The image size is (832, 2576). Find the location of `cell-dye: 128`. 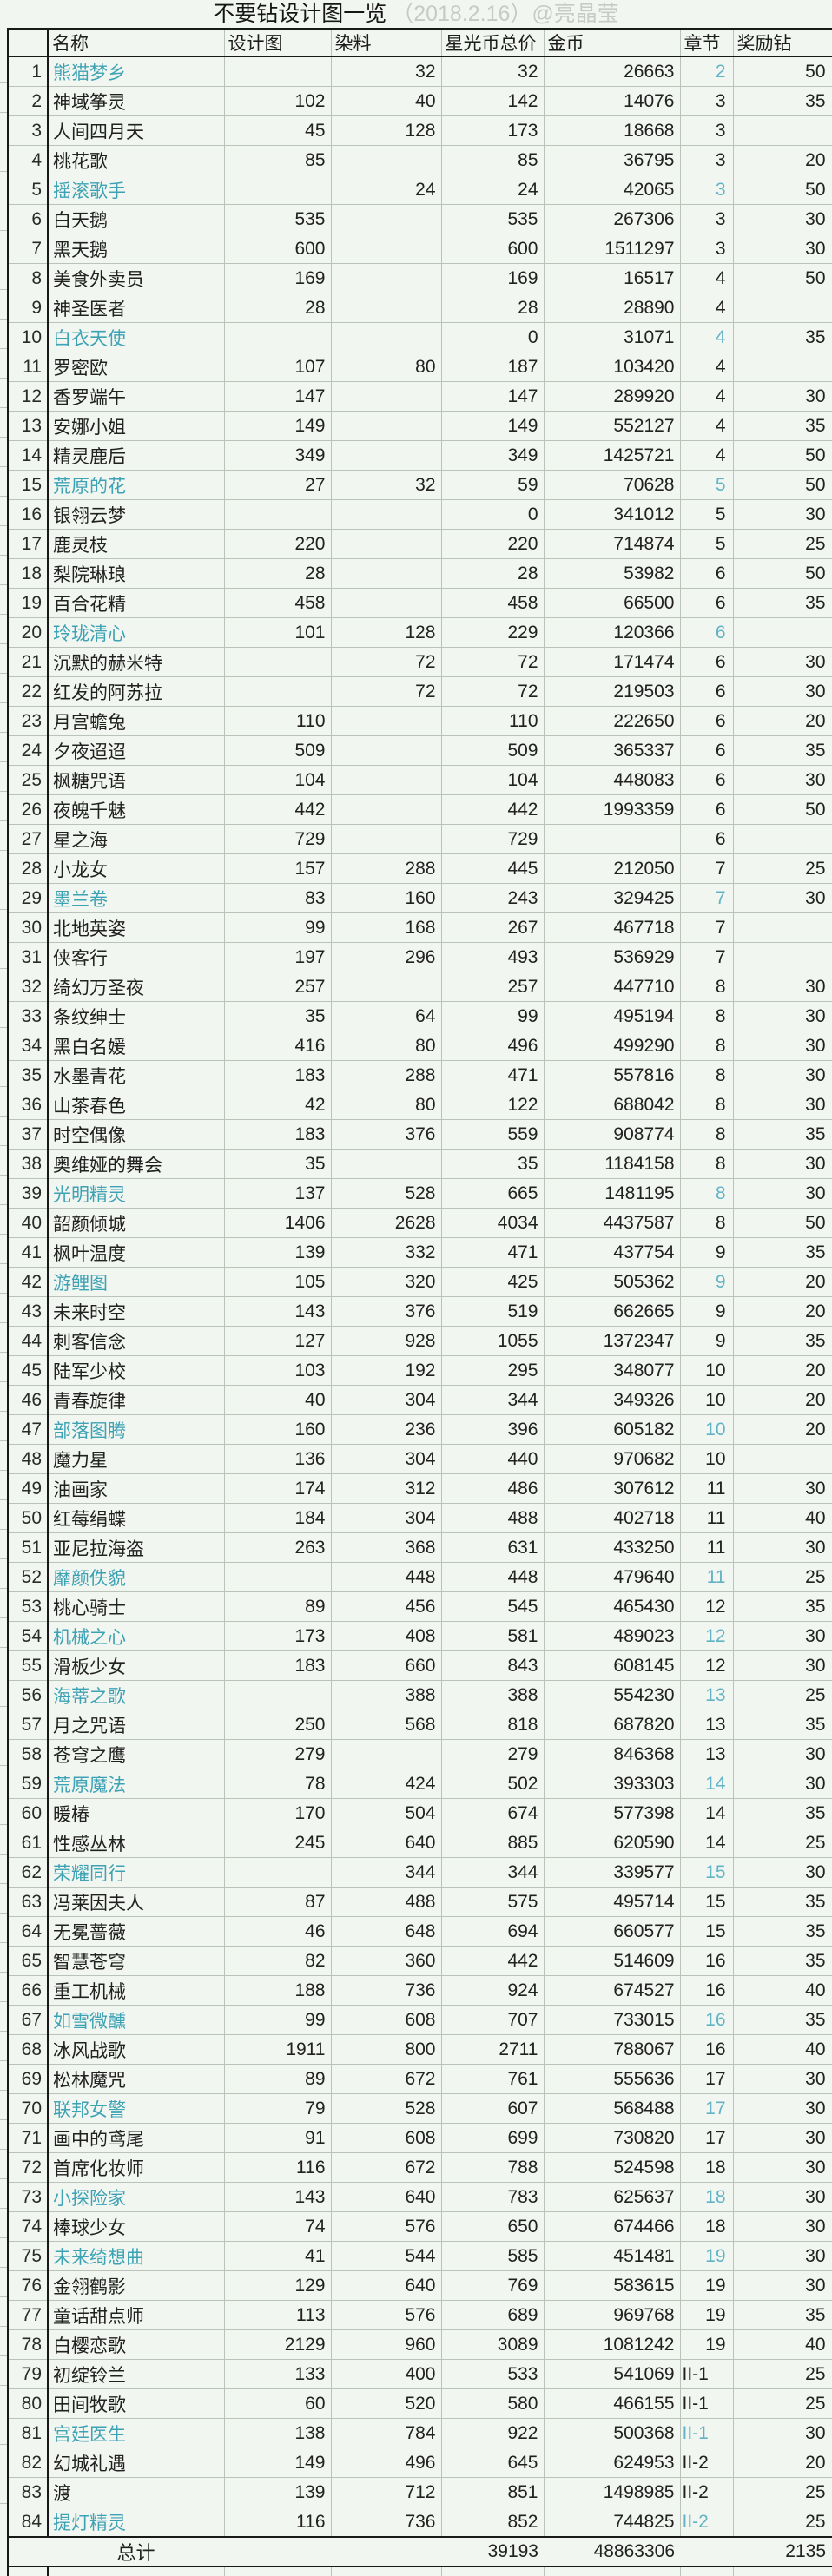

cell-dye: 128 is located at coordinates (386, 130).